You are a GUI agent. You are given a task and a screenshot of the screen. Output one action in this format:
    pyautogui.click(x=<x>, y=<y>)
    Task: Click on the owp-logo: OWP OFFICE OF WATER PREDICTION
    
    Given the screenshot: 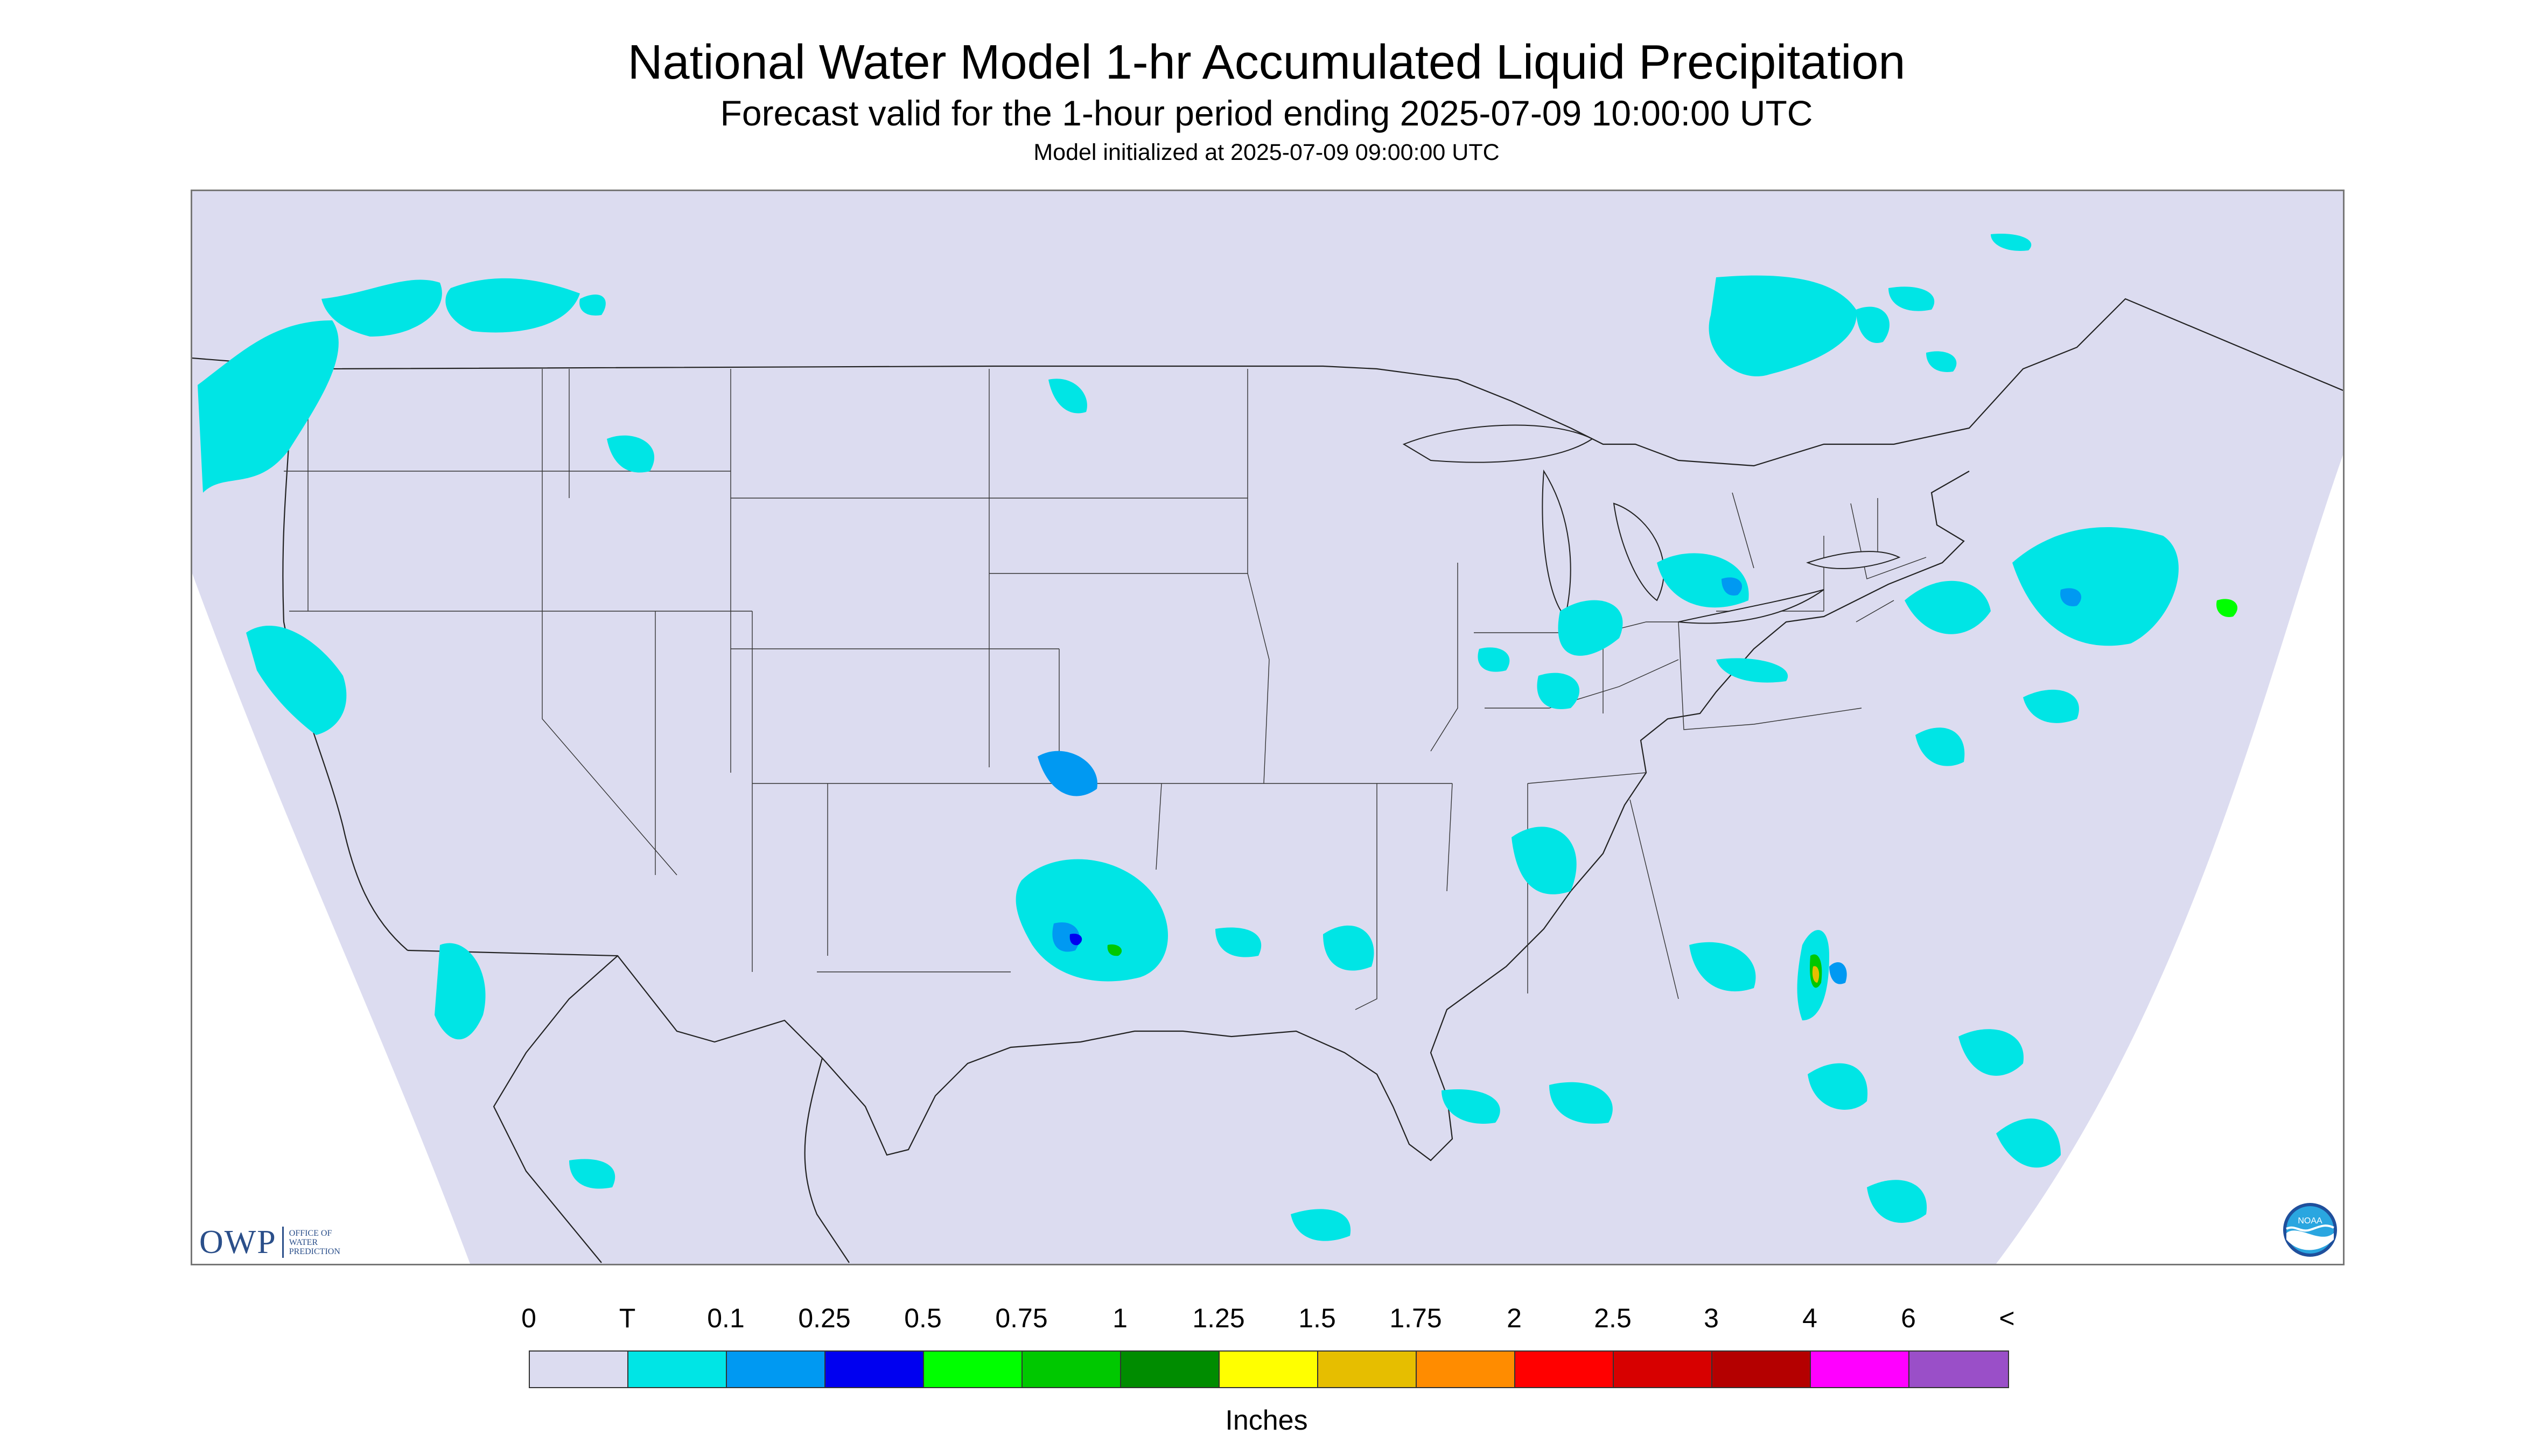 What is the action you would take?
    pyautogui.click(x=269, y=1242)
    